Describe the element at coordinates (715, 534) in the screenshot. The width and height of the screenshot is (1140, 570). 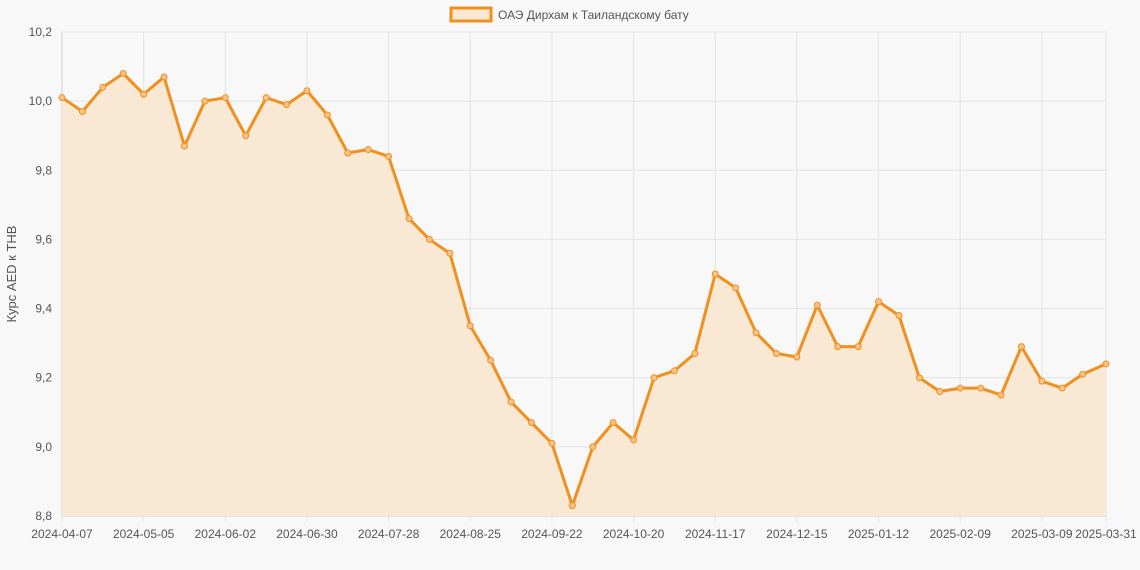
I see `x-tick-label: 2024-11-17` at that location.